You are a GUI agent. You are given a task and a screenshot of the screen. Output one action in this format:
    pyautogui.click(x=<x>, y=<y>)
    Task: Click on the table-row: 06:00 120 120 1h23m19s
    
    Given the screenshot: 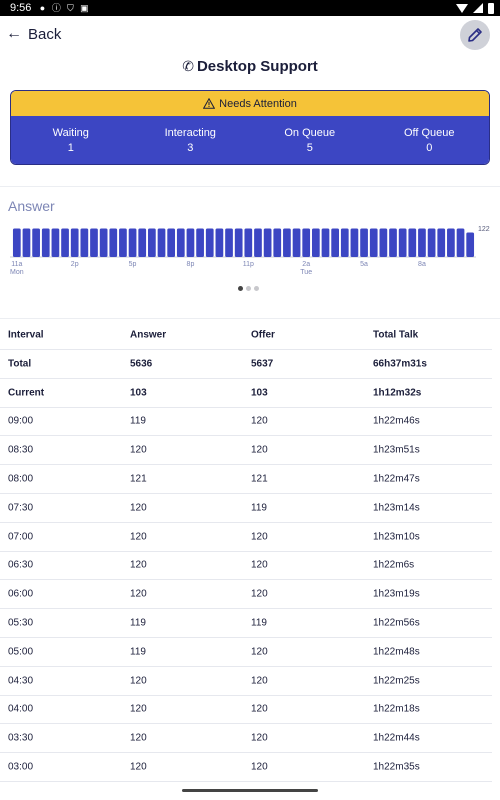 What is the action you would take?
    pyautogui.click(x=246, y=595)
    